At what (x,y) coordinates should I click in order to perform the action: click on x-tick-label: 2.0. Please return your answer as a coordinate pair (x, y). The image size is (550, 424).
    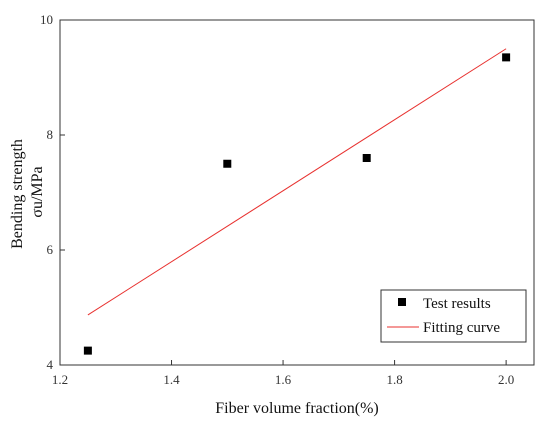
    Looking at the image, I should click on (506, 379).